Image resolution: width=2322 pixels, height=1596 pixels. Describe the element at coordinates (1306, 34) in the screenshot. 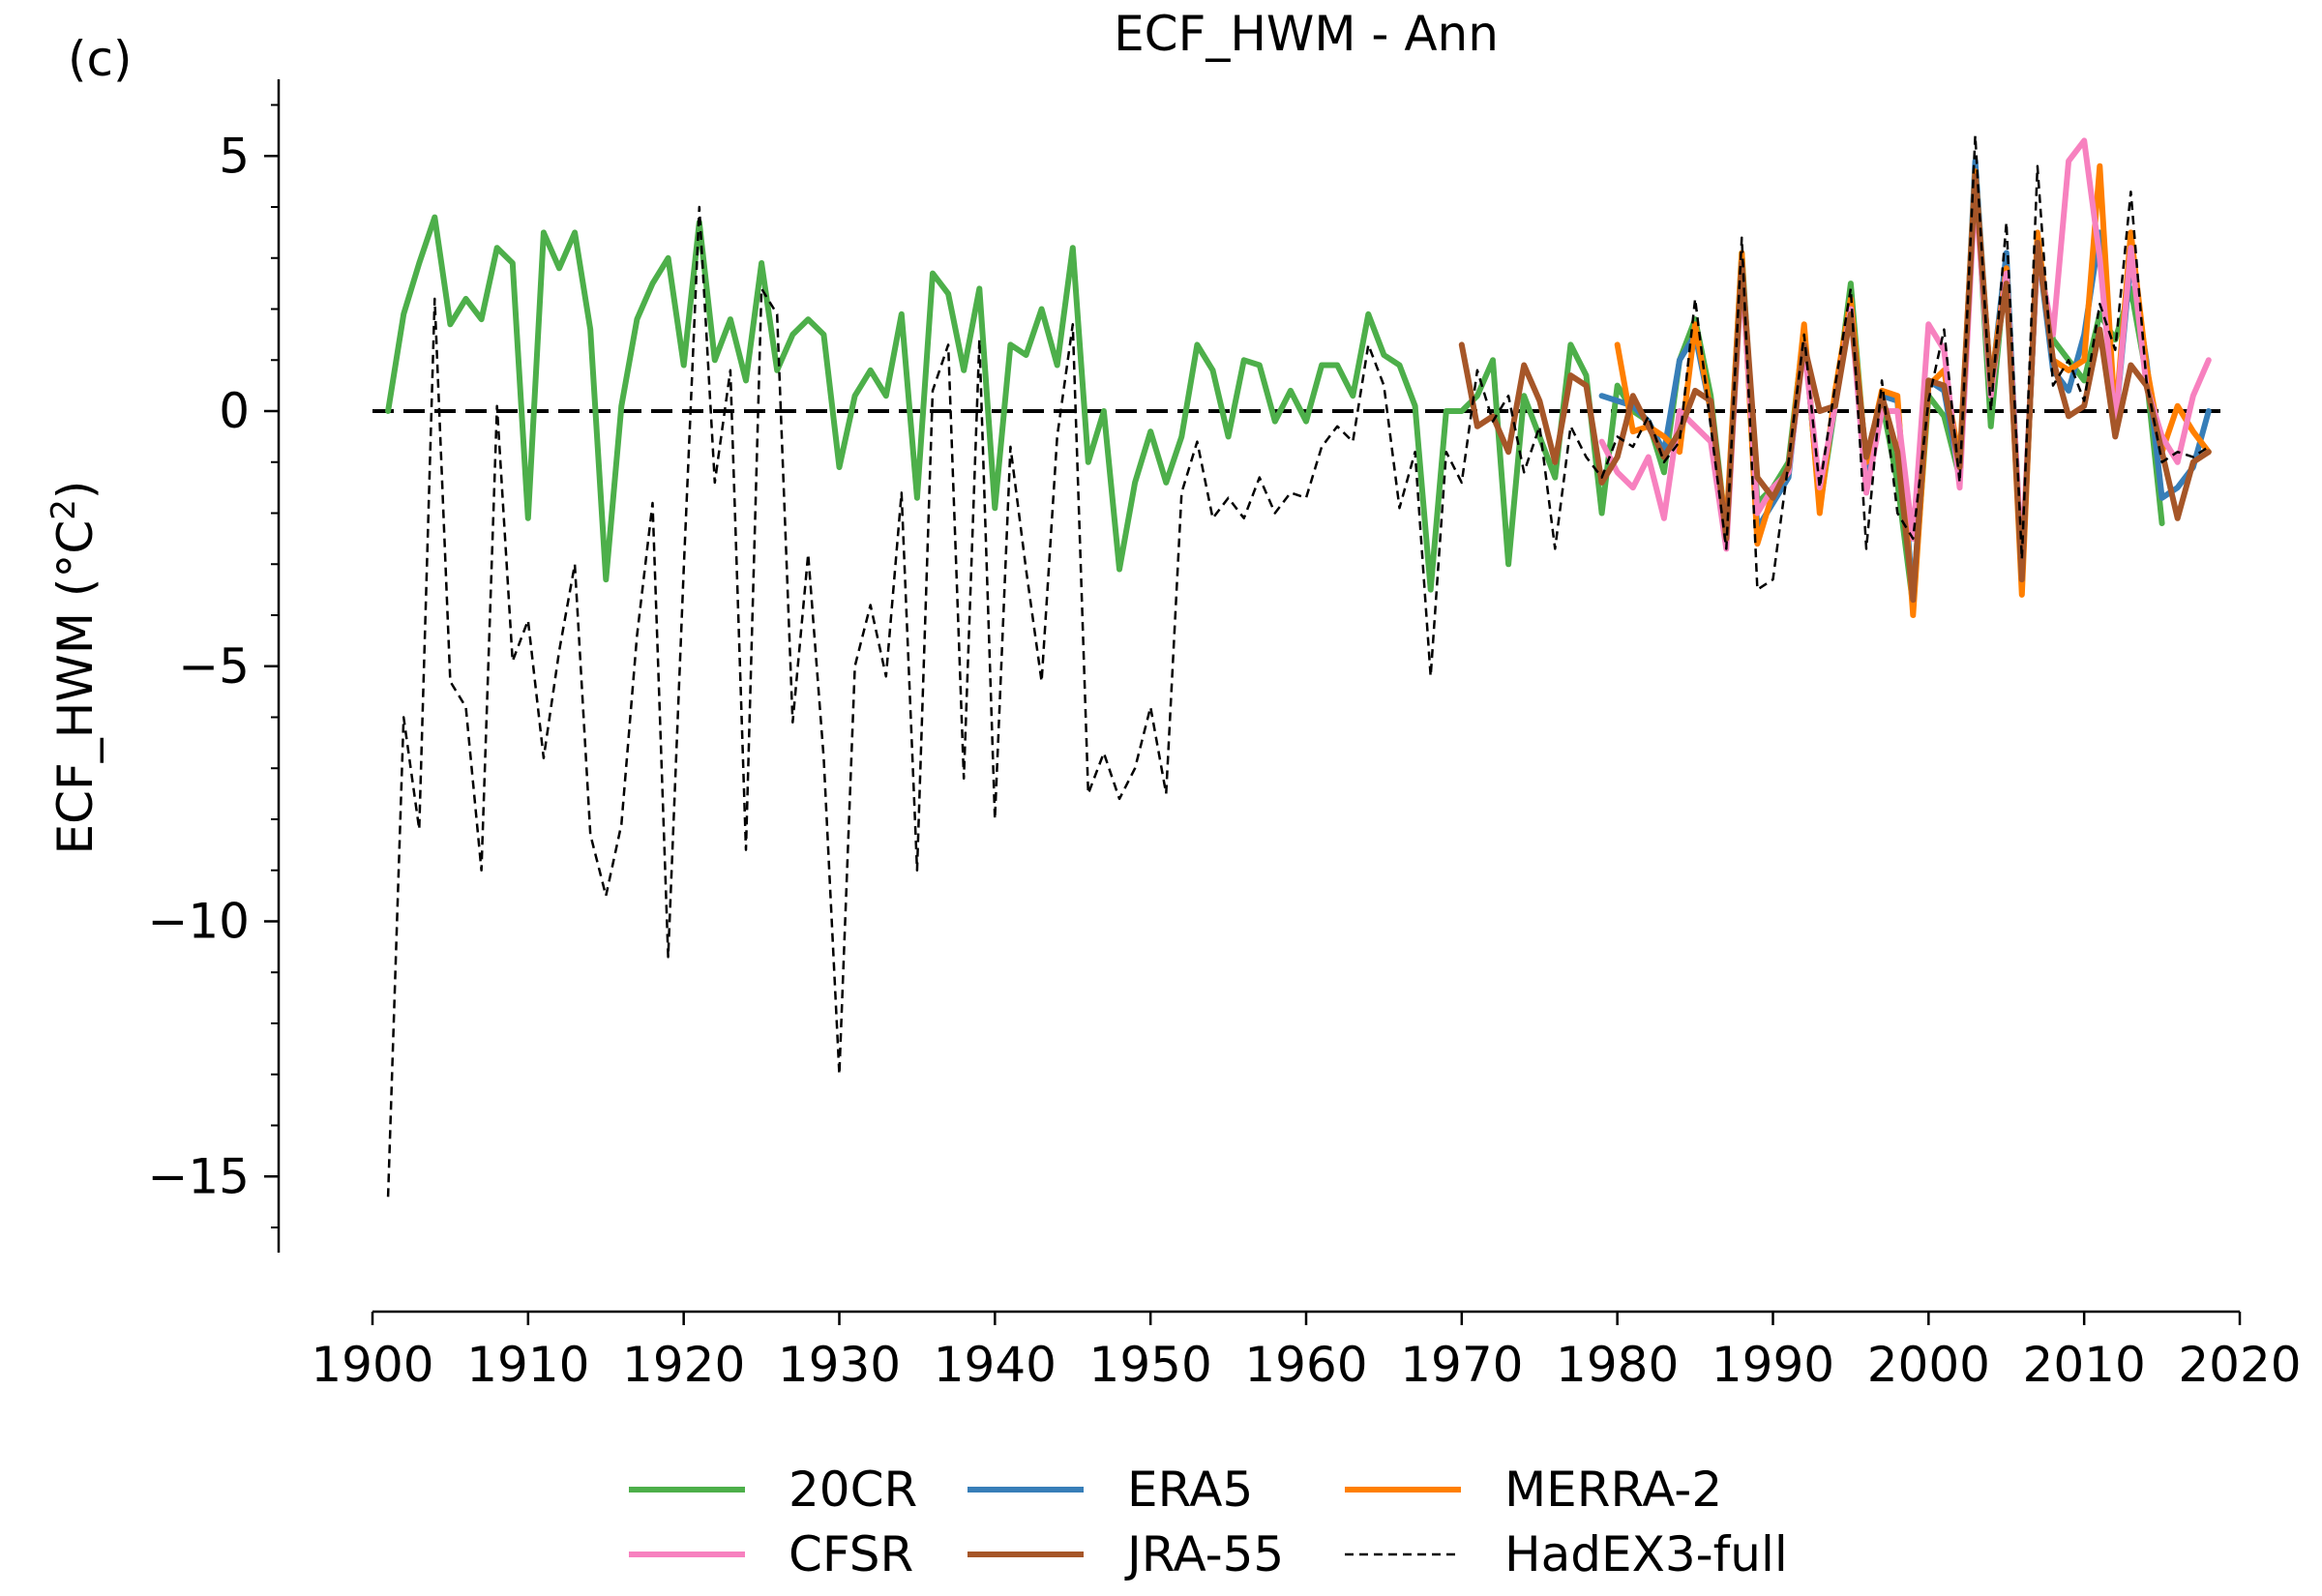

I see `chart-title: ECF_HWM - Ann` at that location.